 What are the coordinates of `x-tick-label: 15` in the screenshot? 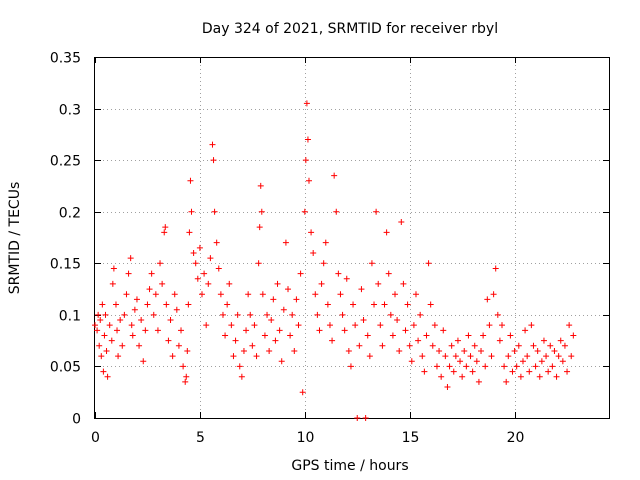 It's located at (411, 438).